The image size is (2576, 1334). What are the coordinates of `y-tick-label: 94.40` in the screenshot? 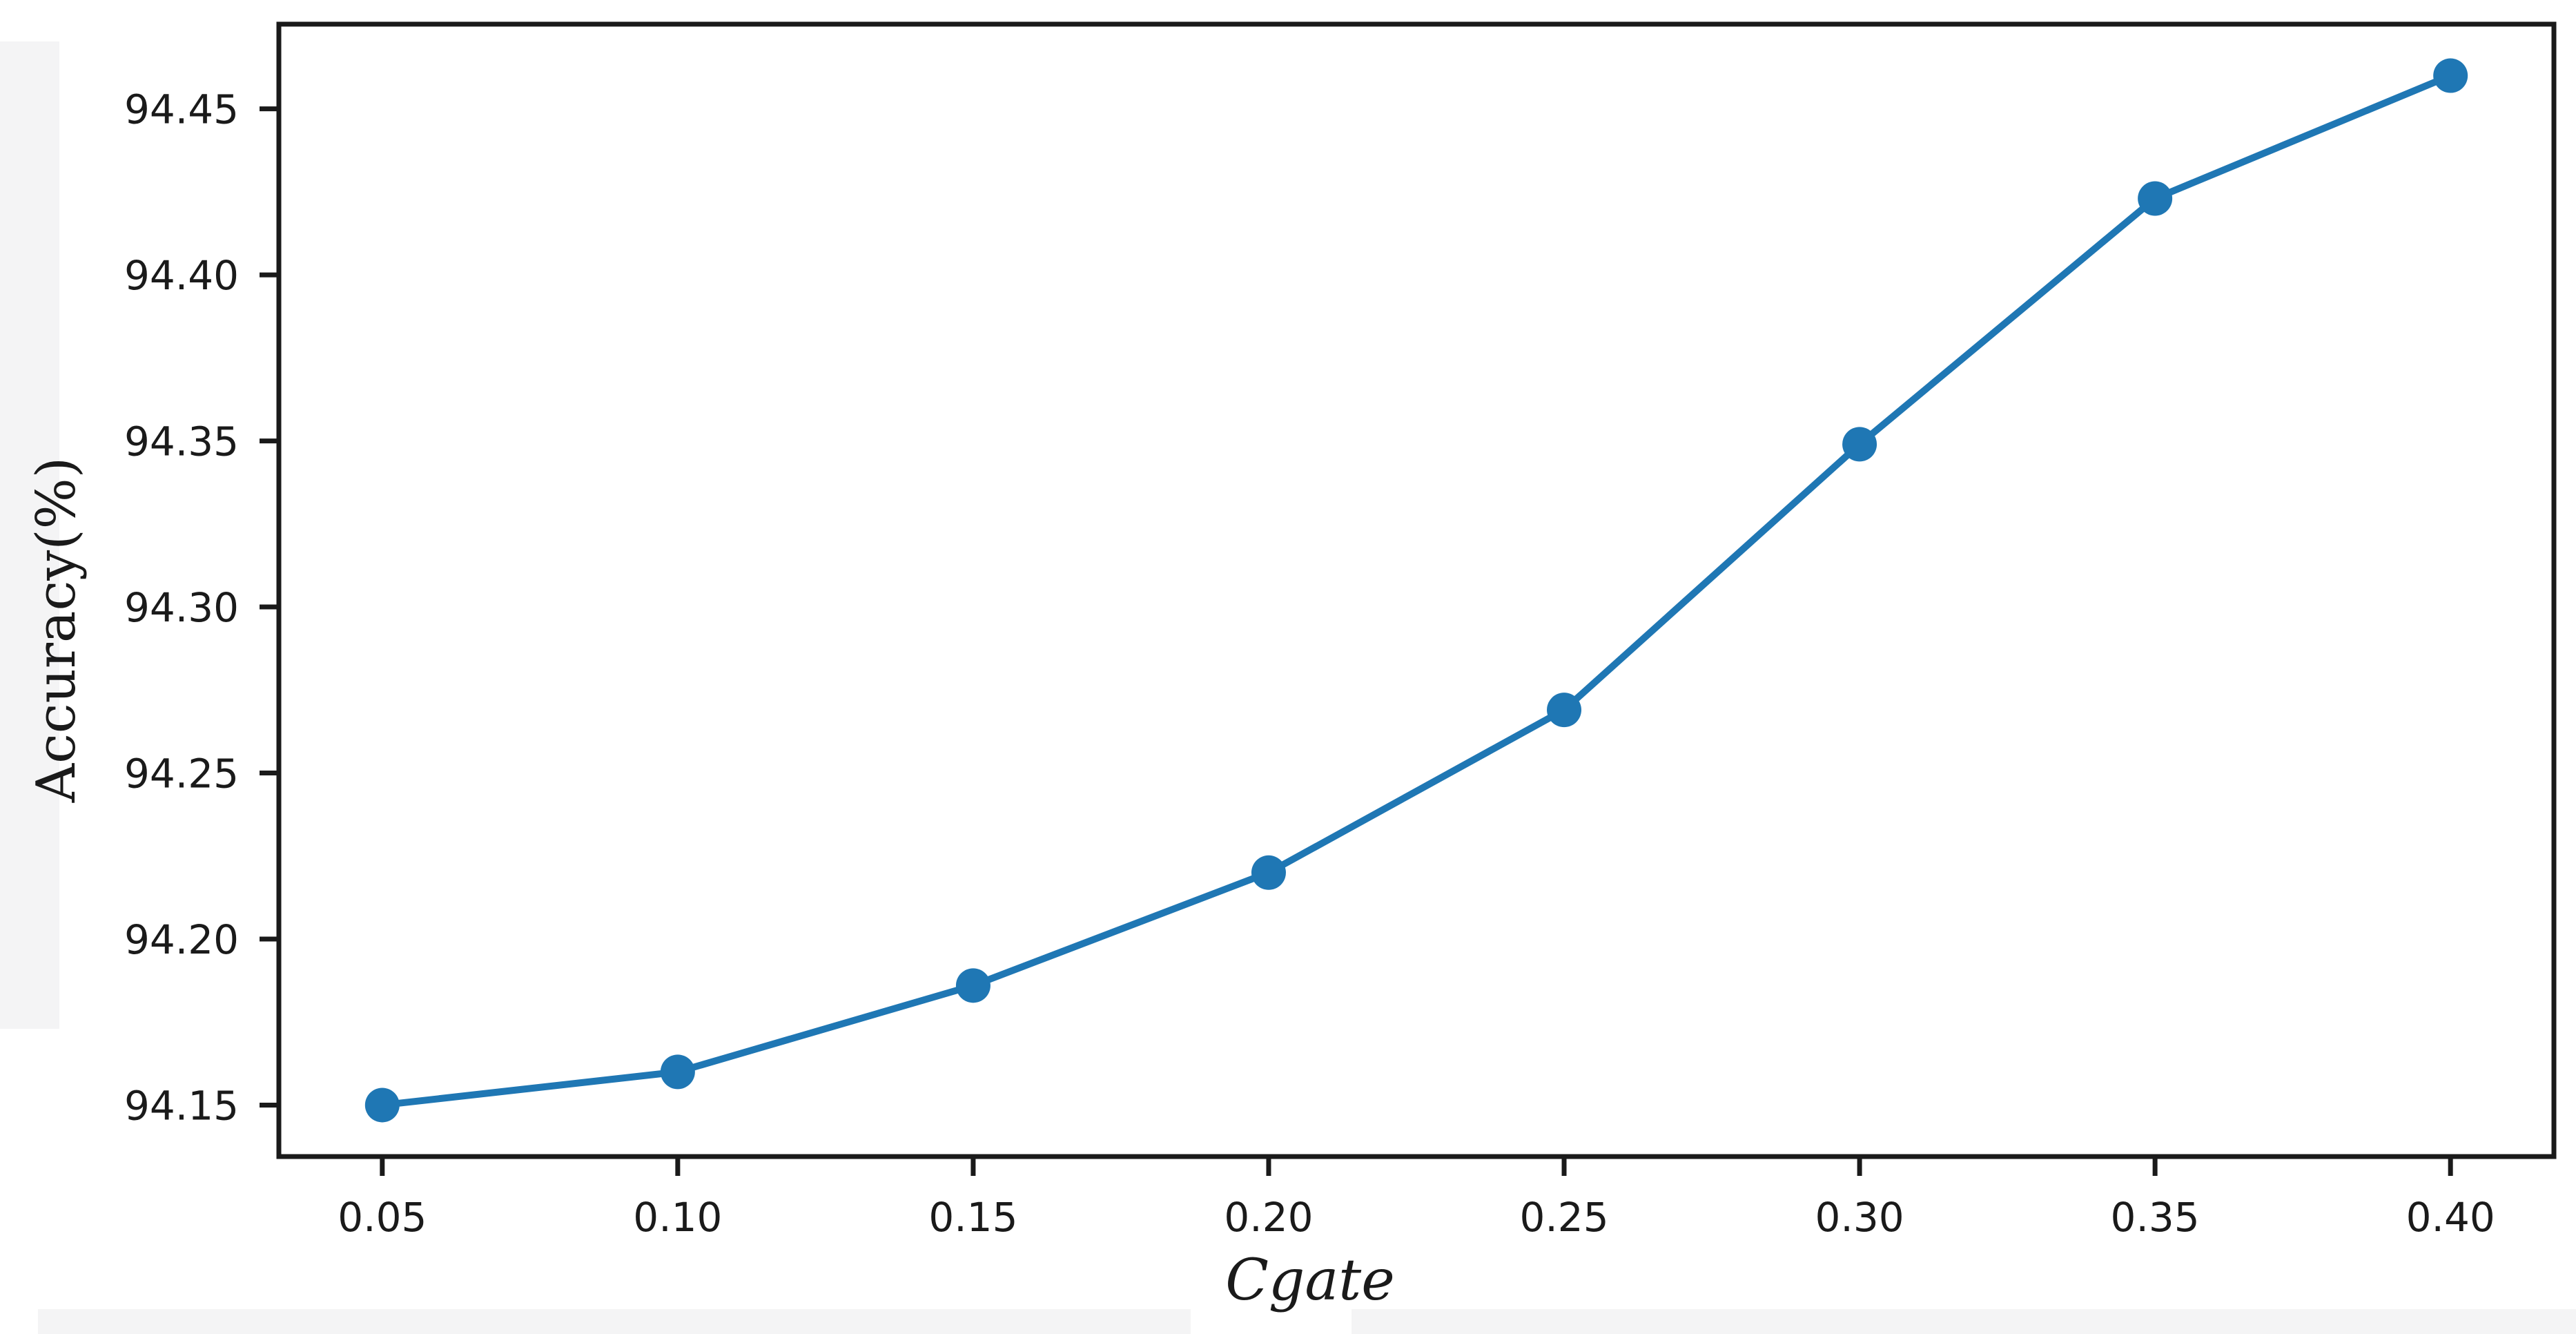 It's located at (181, 275).